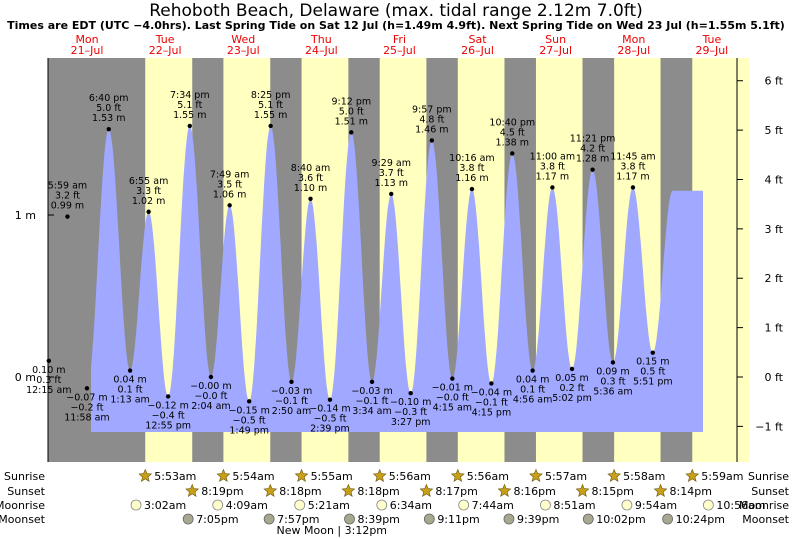  I want to click on low-tide-label: 2:39 pm, so click(330, 429).